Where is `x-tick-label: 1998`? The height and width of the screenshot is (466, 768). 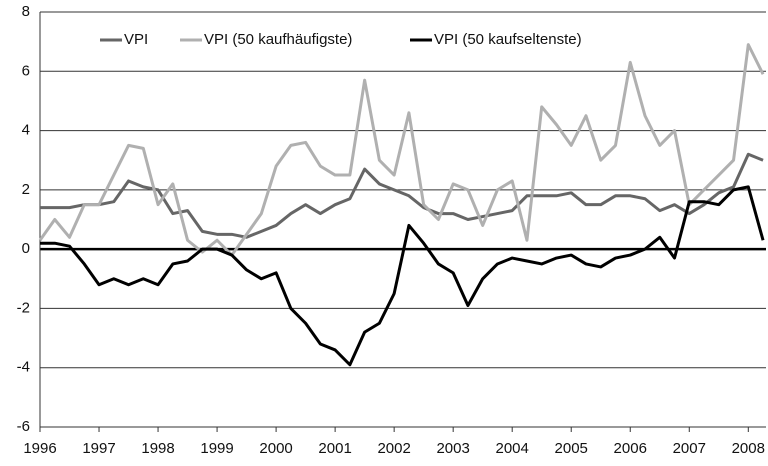
x-tick-label: 1998 is located at coordinates (157, 448).